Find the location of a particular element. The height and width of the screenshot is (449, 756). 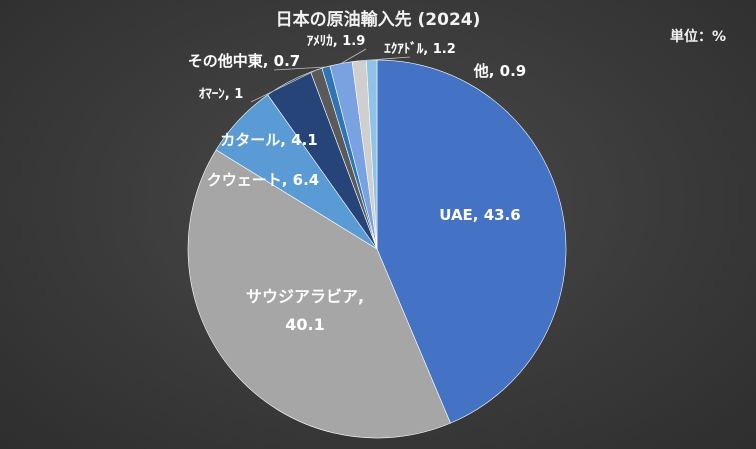

leader-lines is located at coordinates (330, 75).